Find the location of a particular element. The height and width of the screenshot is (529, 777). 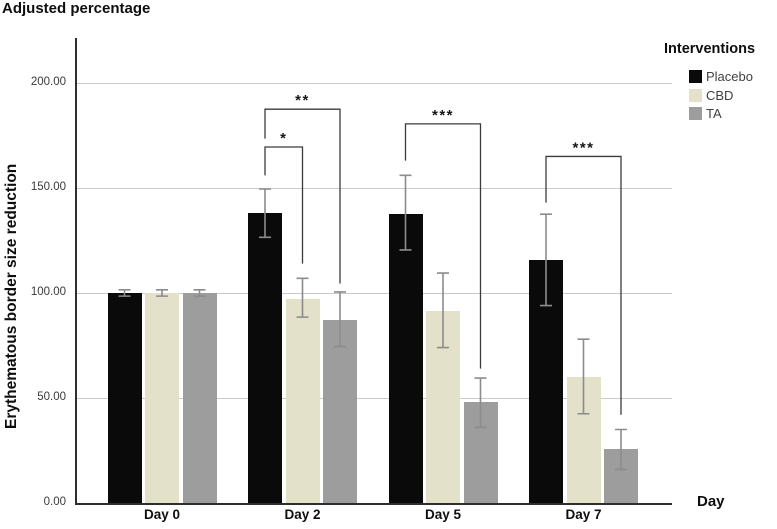

legend: Interventions Placebo CBD TA is located at coordinates (709, 83).